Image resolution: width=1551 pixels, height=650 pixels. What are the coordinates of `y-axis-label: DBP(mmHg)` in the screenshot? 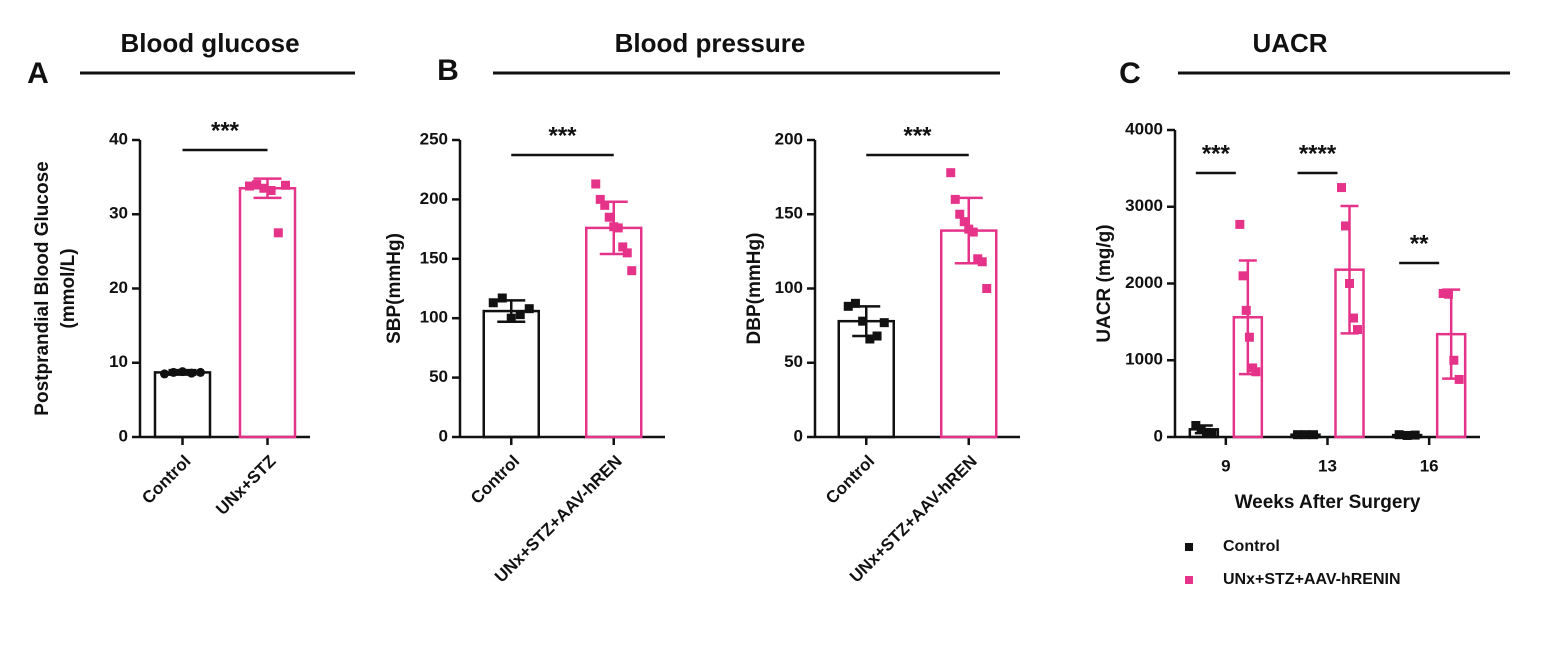 It's located at (754, 289).